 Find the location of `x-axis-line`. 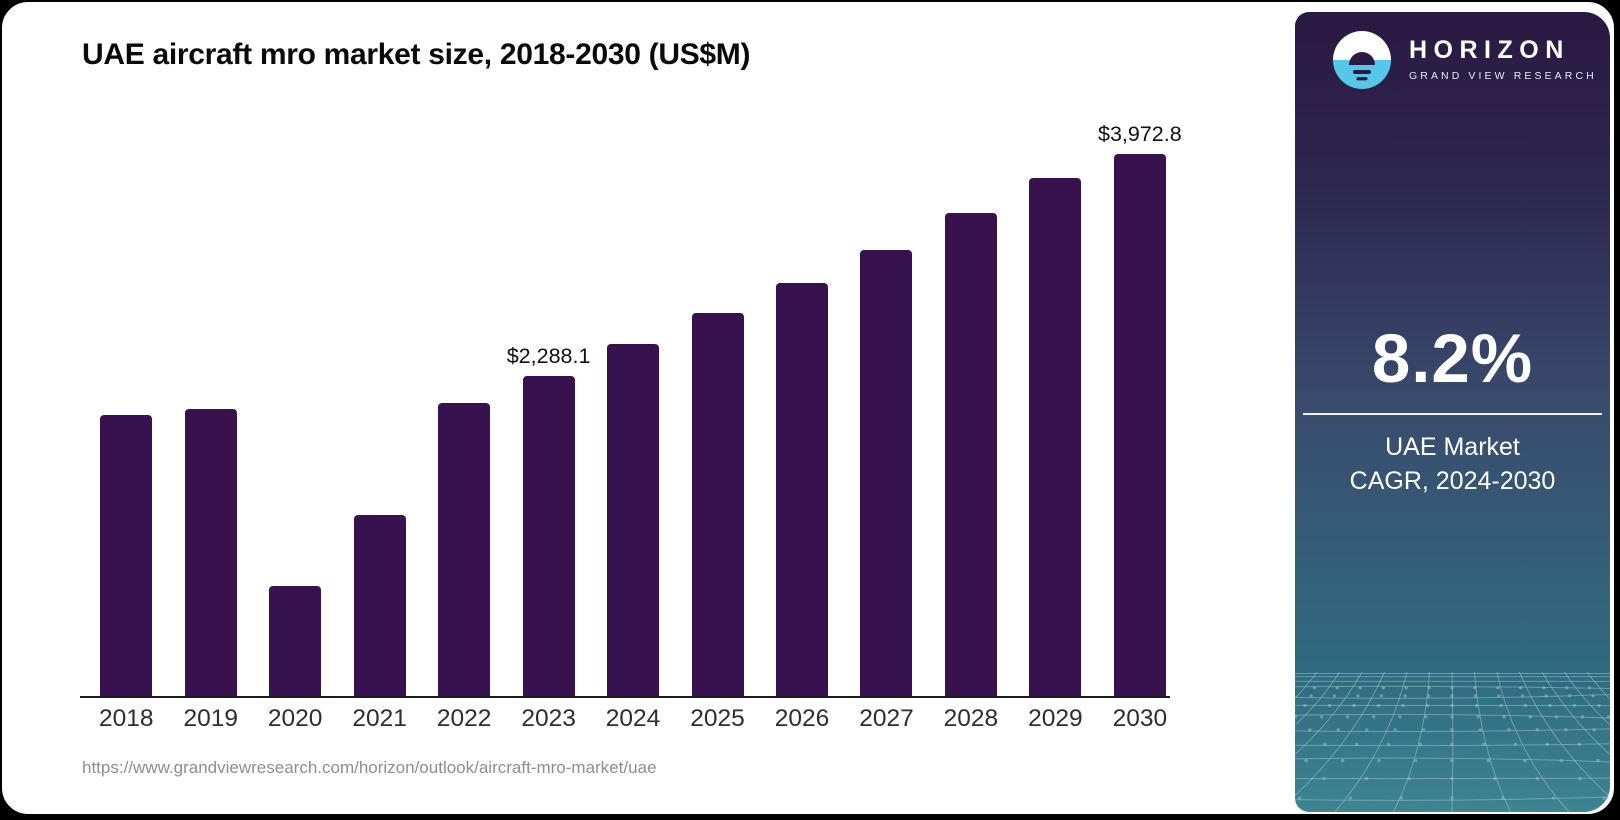

x-axis-line is located at coordinates (625, 697).